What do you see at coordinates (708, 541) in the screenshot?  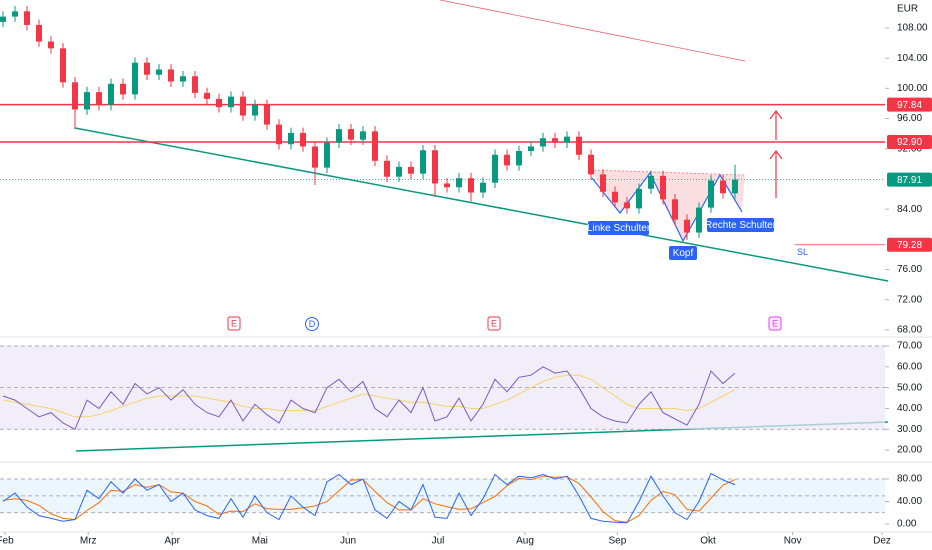 I see `x-tick-label: Okt` at bounding box center [708, 541].